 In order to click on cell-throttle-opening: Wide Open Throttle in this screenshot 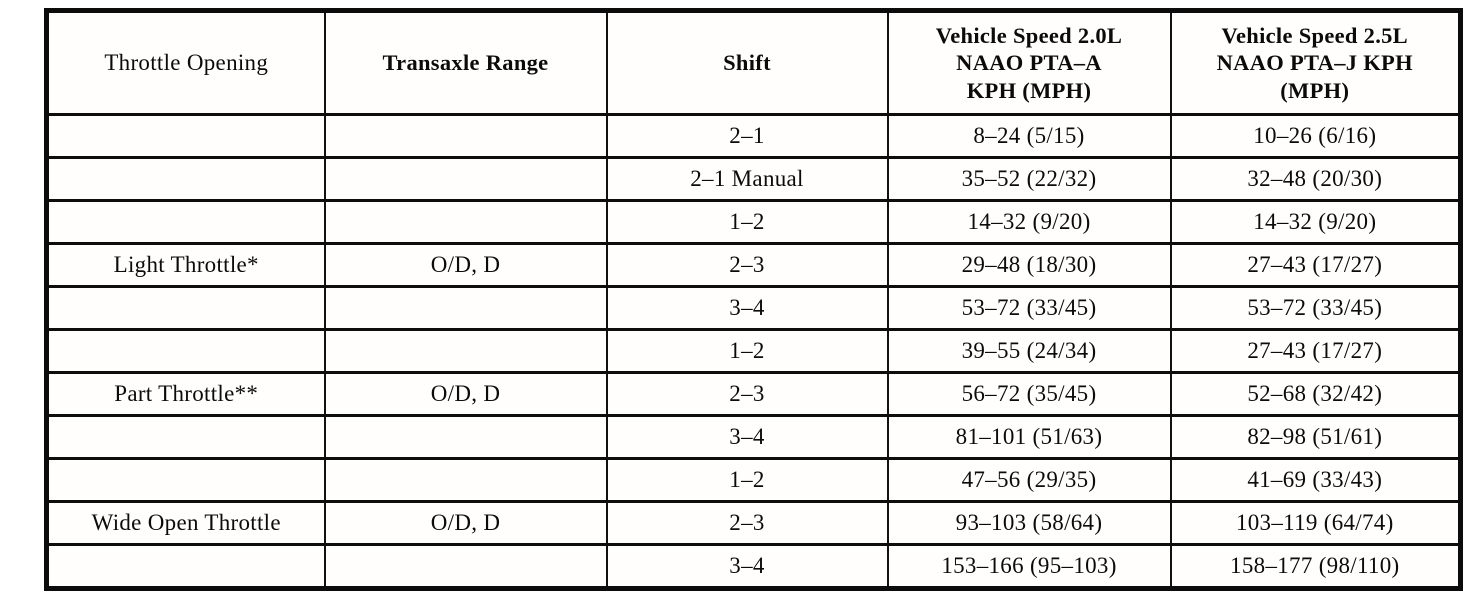, I will do `click(185, 523)`.